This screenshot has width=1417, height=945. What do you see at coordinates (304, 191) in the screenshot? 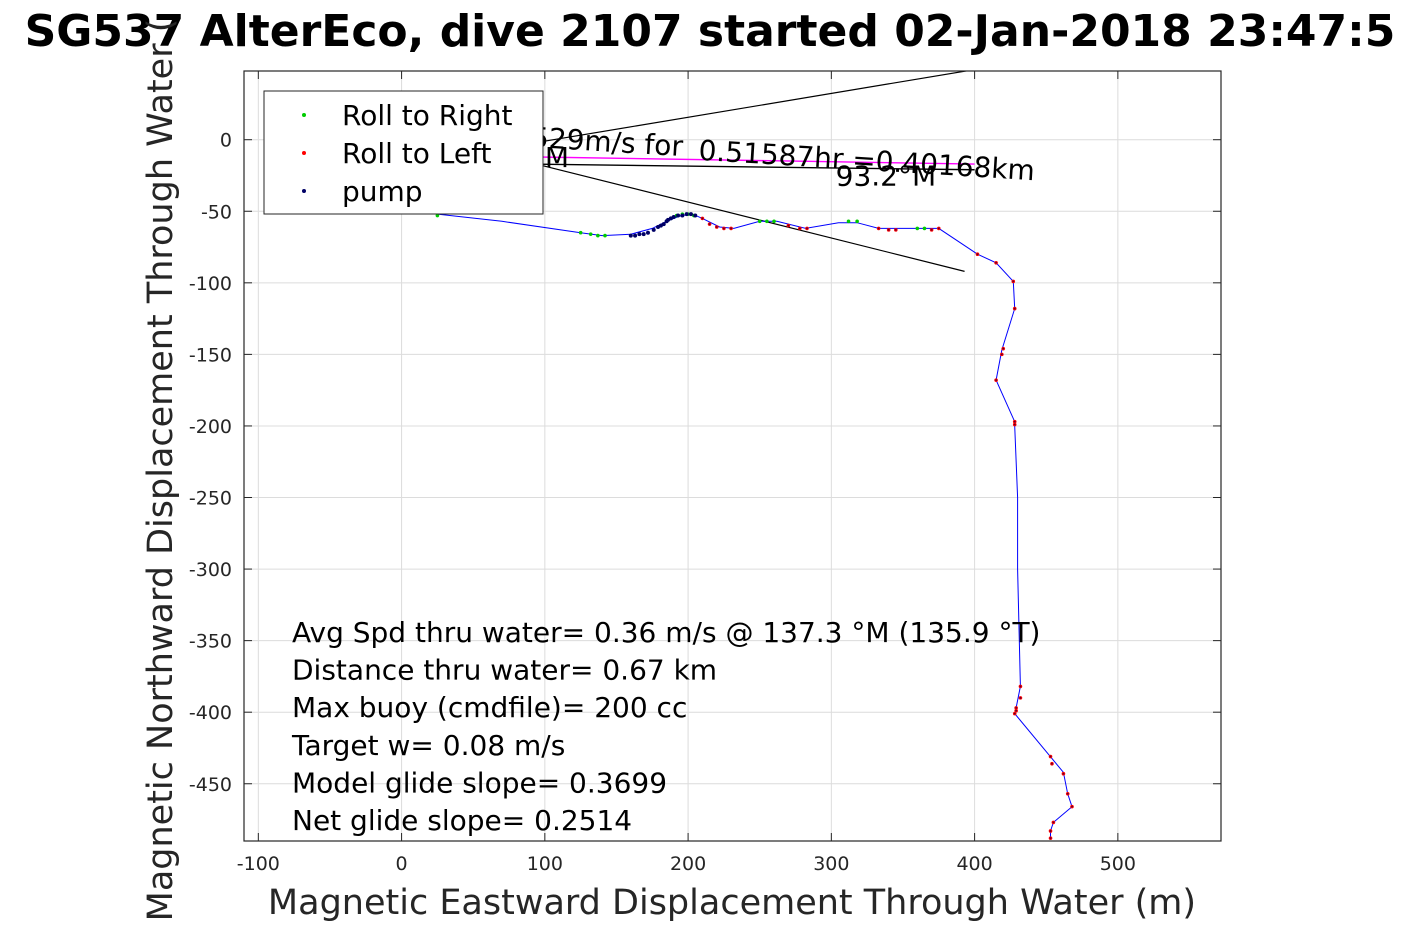
I see `legend-marker-pump` at bounding box center [304, 191].